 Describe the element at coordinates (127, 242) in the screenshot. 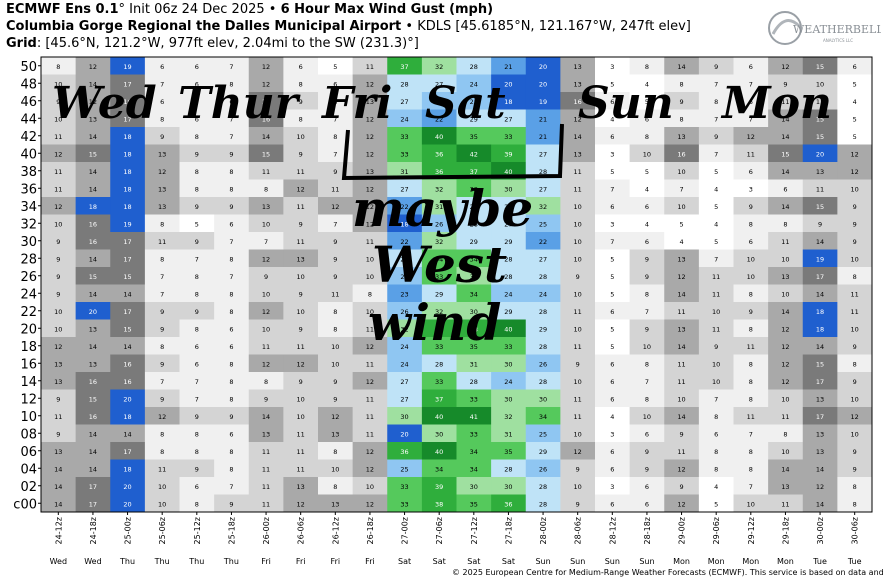

I see `cell-value-label: 17` at that location.